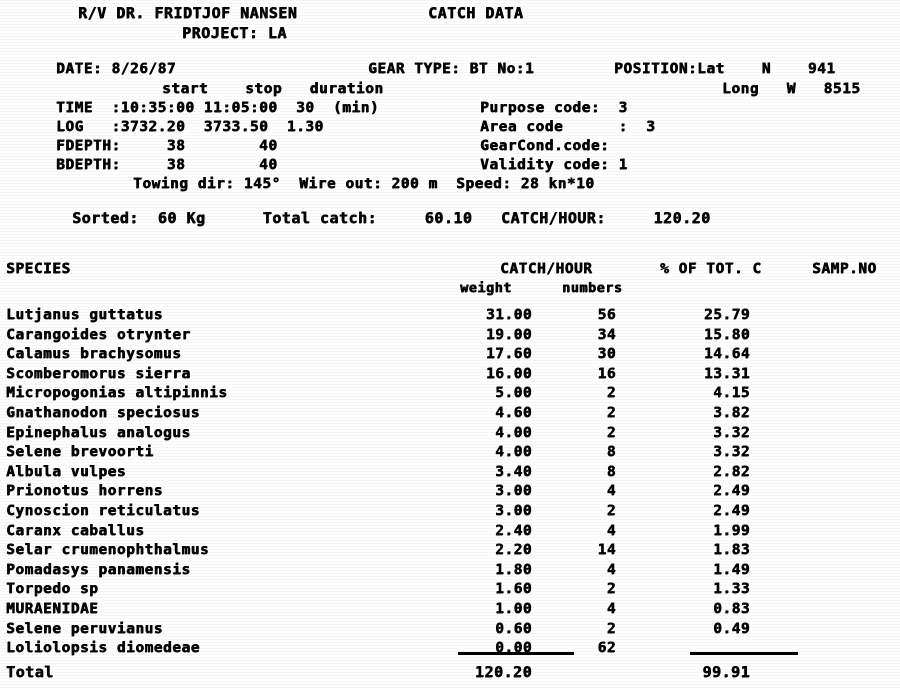 The height and width of the screenshot is (688, 900). I want to click on species-weight: 17.60, so click(508, 354).